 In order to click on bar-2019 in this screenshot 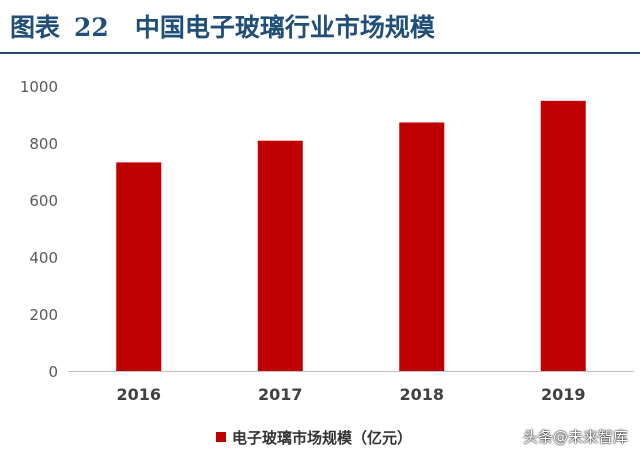, I will do `click(563, 235)`.